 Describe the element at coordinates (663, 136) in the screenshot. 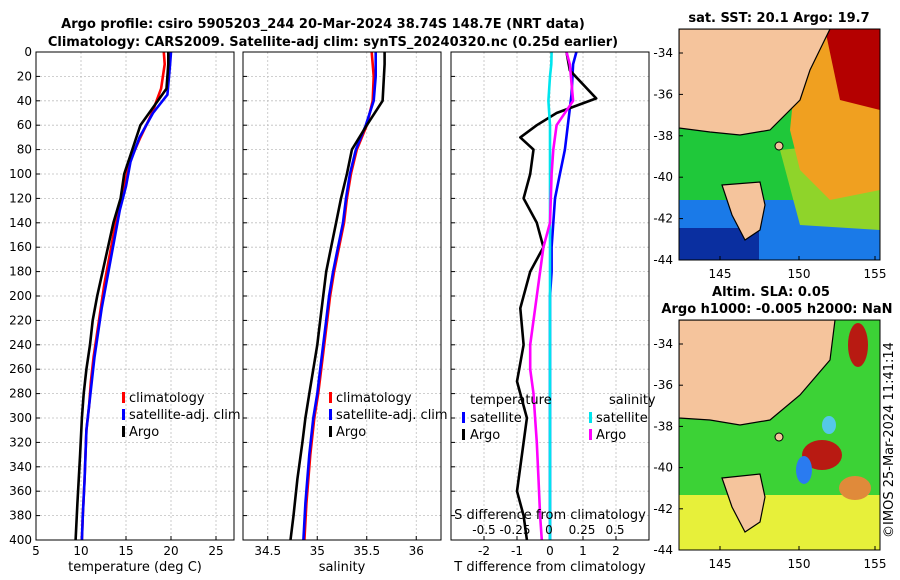

I see `sst-map-ytick-label: -38` at that location.